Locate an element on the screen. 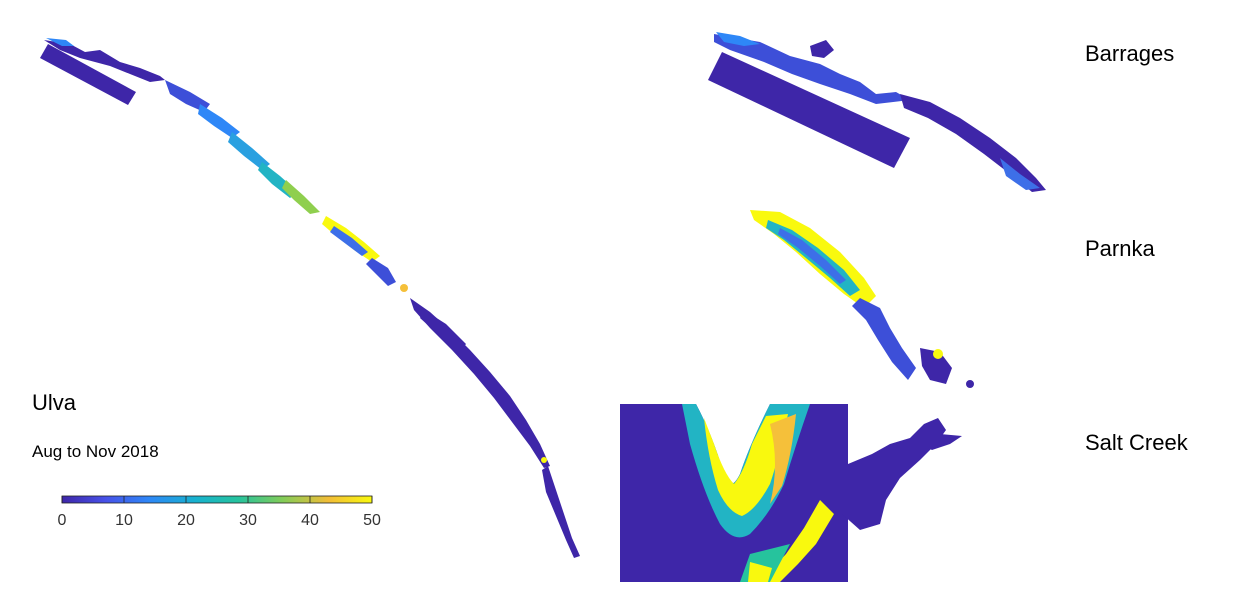 Image resolution: width=1240 pixels, height=591 pixels. salt-creek-channel is located at coordinates (561, 512).